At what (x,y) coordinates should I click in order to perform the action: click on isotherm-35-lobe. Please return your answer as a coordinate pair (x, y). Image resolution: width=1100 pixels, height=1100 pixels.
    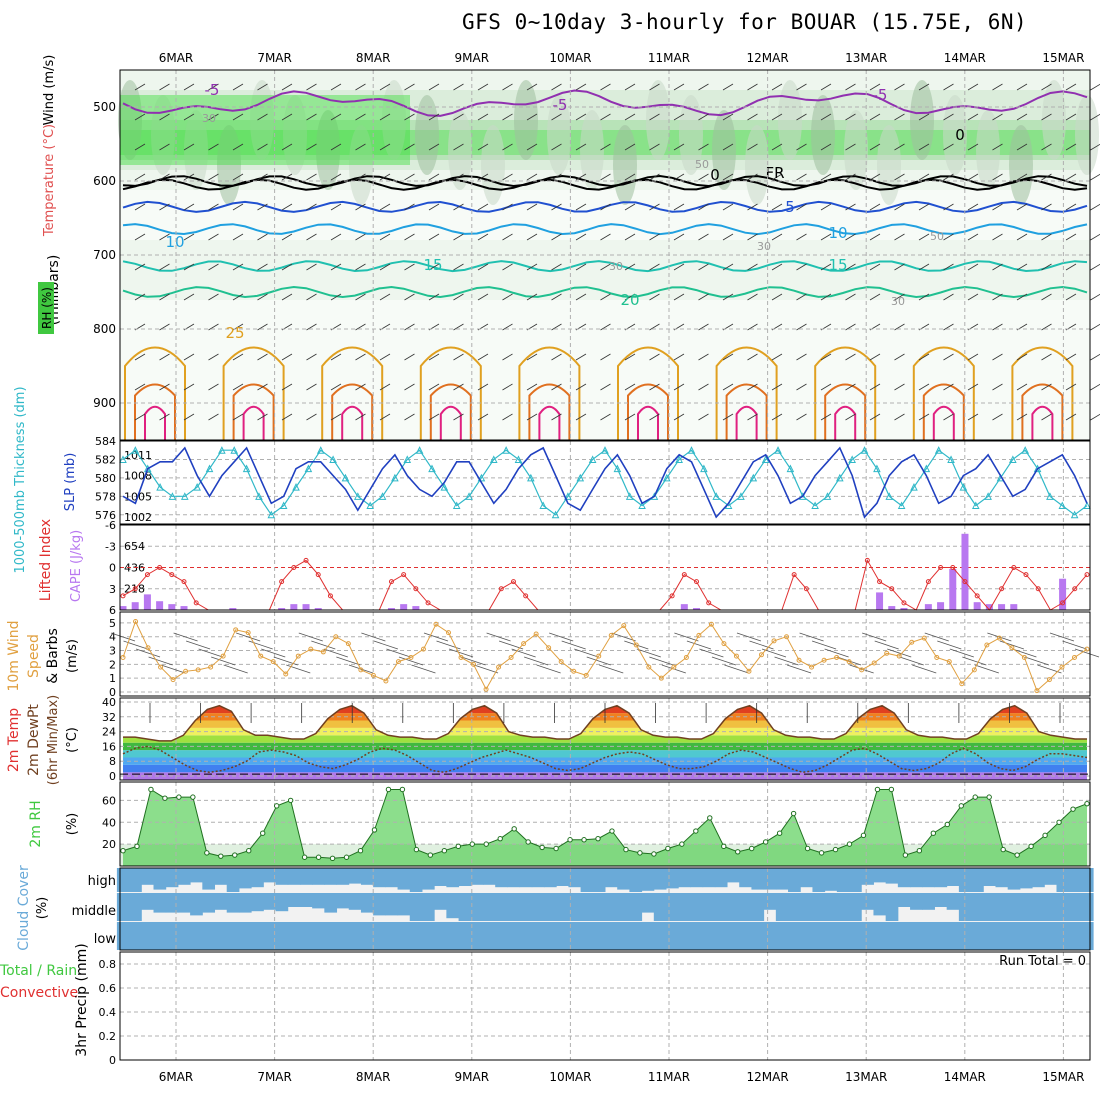
    Looking at the image, I should click on (549, 422).